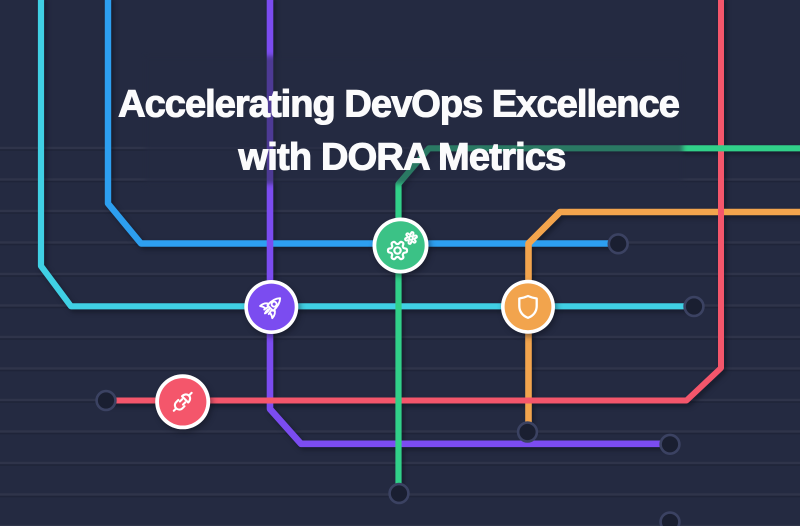 This screenshot has height=526, width=800. What do you see at coordinates (401, 158) in the screenshot?
I see `svg-text: with DORA Metrics` at bounding box center [401, 158].